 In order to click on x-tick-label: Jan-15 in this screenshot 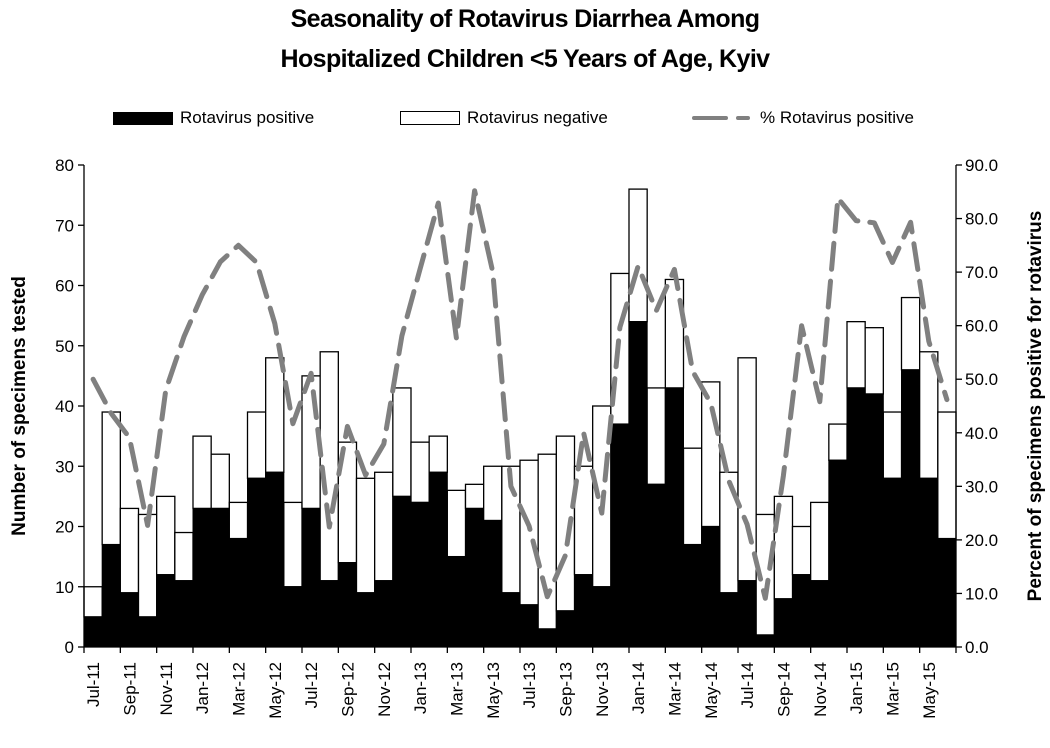, I will do `click(856, 688)`.